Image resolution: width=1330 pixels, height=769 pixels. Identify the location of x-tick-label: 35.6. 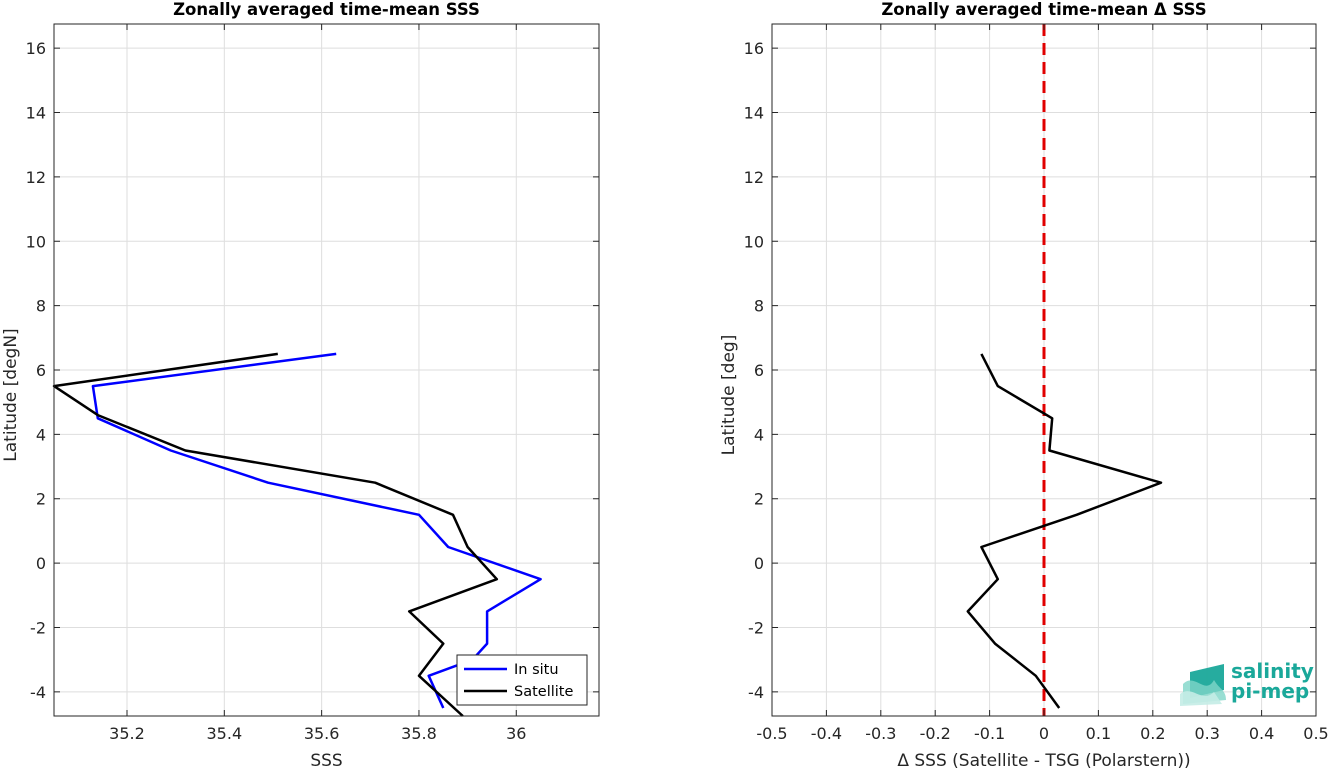
(322, 733).